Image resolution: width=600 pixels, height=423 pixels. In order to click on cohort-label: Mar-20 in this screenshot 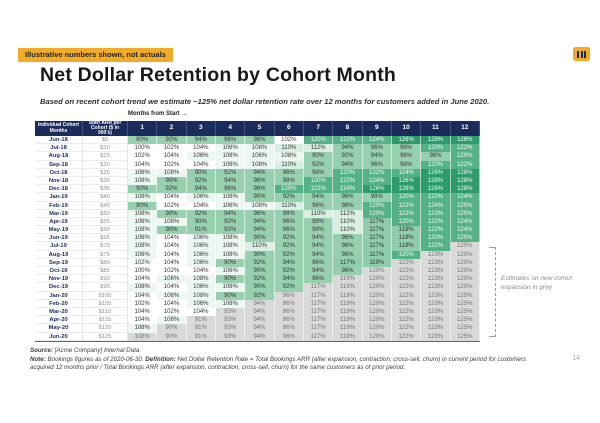, I will do `click(59, 312)`.